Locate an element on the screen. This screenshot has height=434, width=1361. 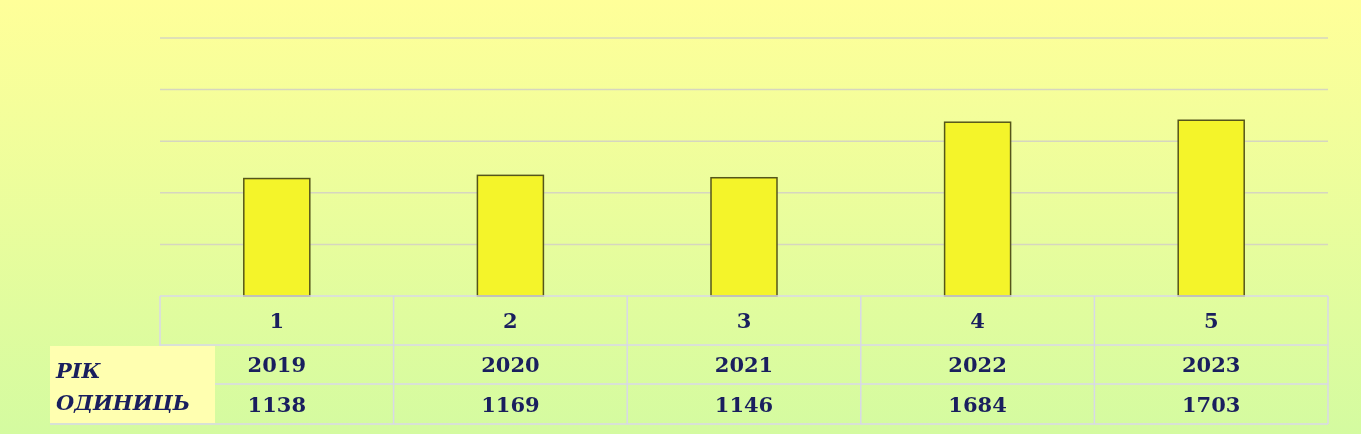
text: 2020 is located at coordinates (510, 364).